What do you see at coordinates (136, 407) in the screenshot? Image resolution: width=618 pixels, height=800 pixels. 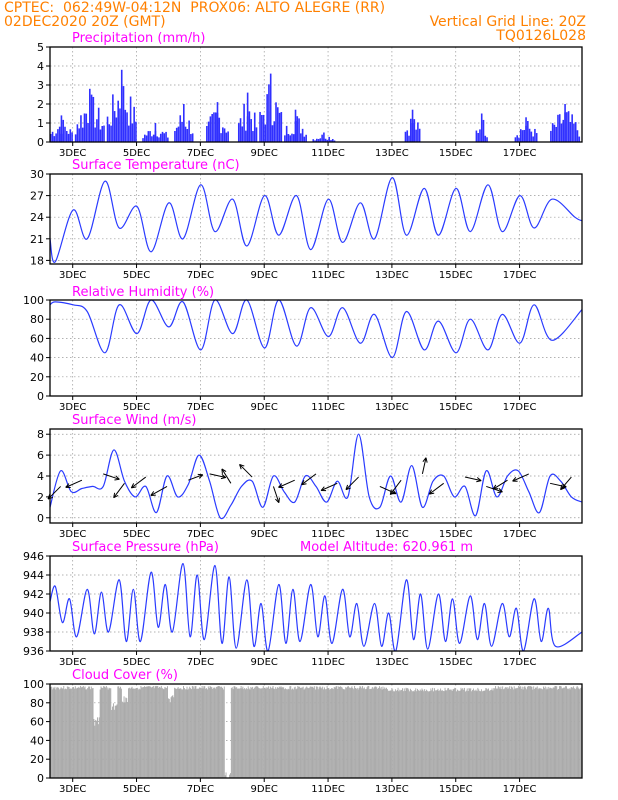 I see `x-tick-label: 5DEC` at bounding box center [136, 407].